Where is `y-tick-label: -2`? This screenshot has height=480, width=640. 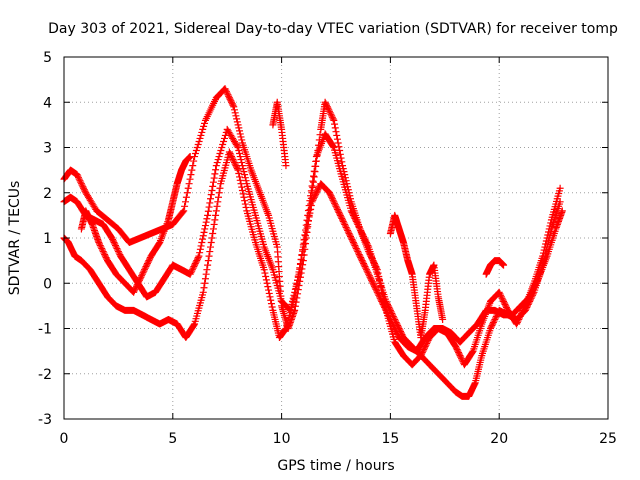
y-tick-label: -2 is located at coordinates (45, 375).